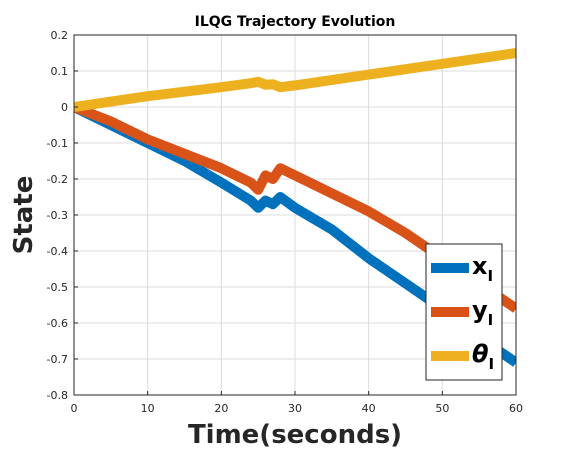  What do you see at coordinates (295, 408) in the screenshot?
I see `x-tick-label: 30` at bounding box center [295, 408].